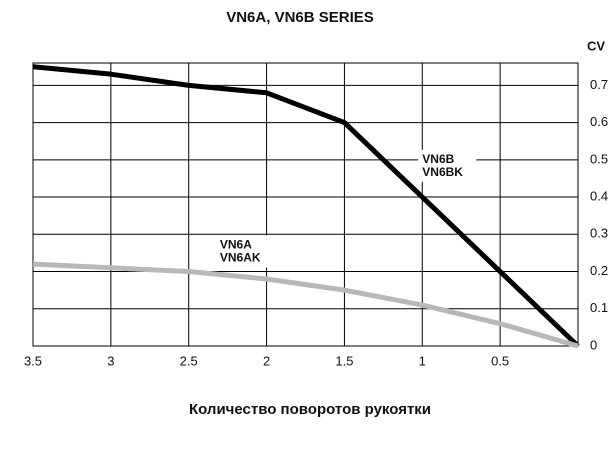 The image size is (608, 457). Describe the element at coordinates (500, 360) in the screenshot. I see `x-tick-label: 0.5` at that location.